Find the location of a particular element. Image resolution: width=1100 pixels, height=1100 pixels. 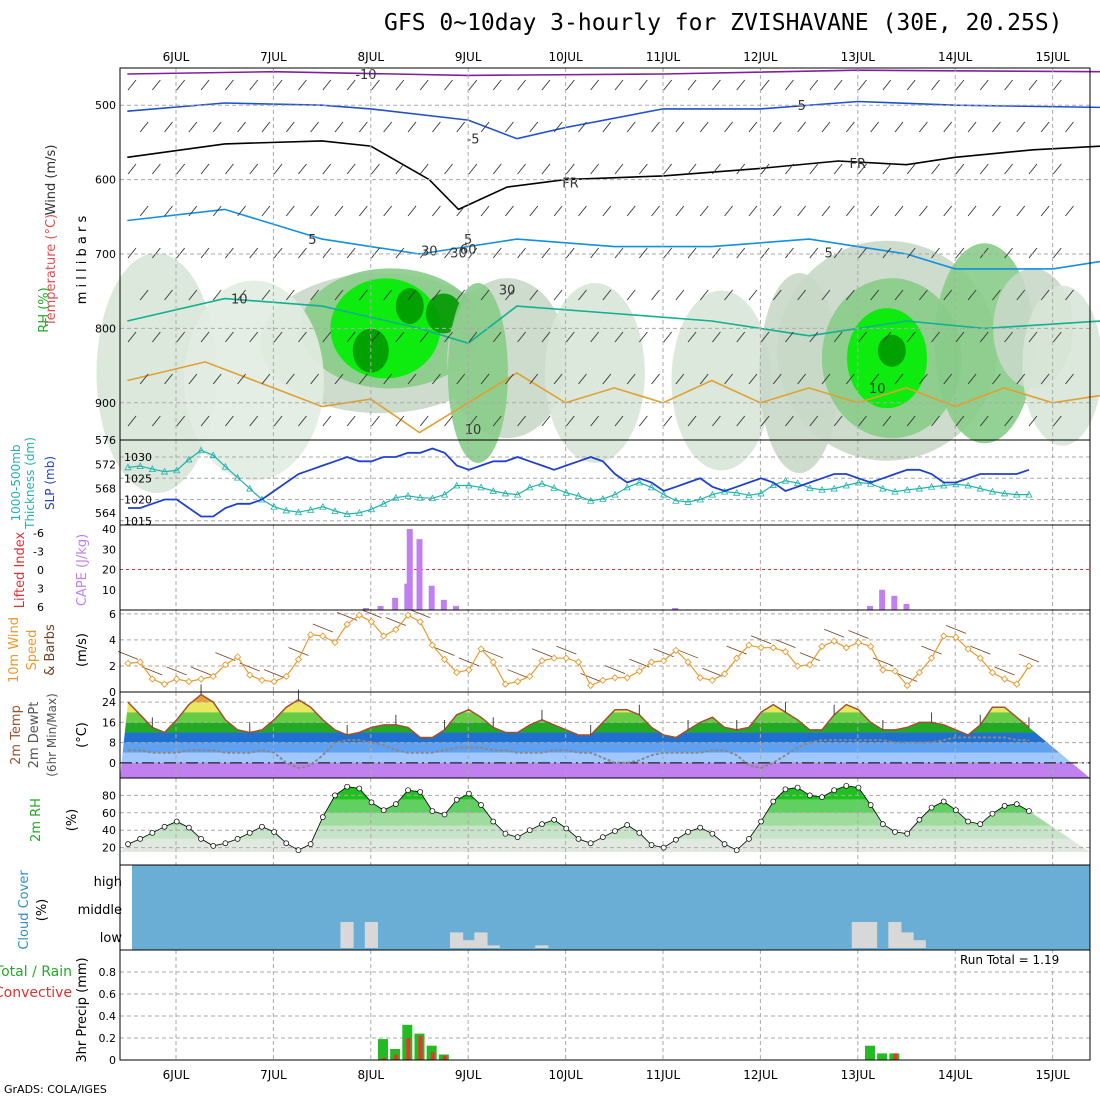

slp-label: SLP (mb) is located at coordinates (50, 483).